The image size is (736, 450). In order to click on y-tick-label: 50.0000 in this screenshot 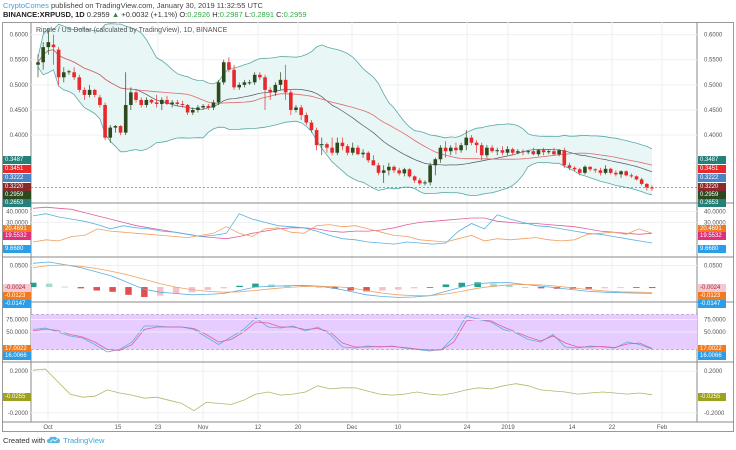, I will do `click(715, 333)`.